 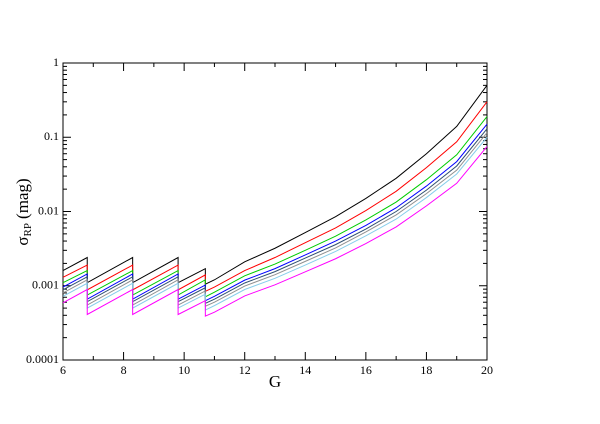 I want to click on y-label-subscript: RP, so click(x=28, y=229).